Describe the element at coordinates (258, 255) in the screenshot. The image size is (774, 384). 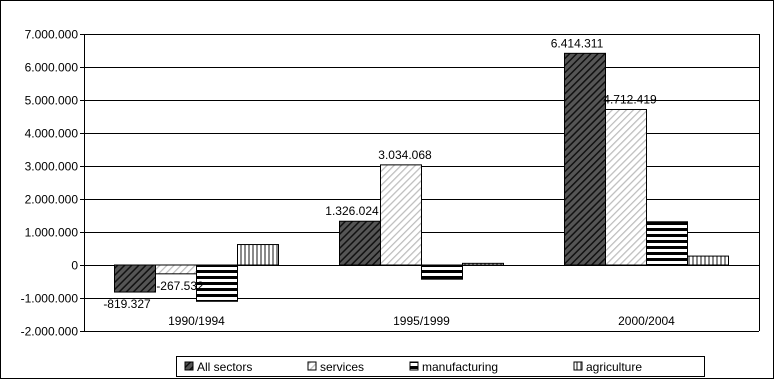
I see `bar-agriculture-1990-1994` at that location.